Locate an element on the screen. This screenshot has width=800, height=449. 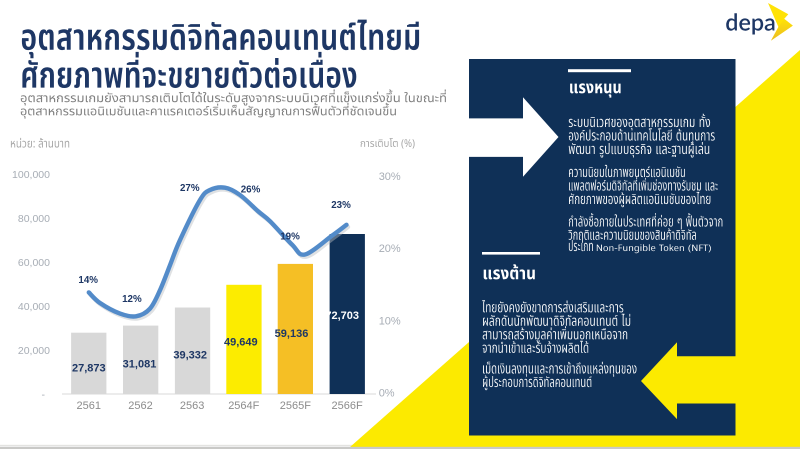
svg-text: 19% is located at coordinates (290, 237).